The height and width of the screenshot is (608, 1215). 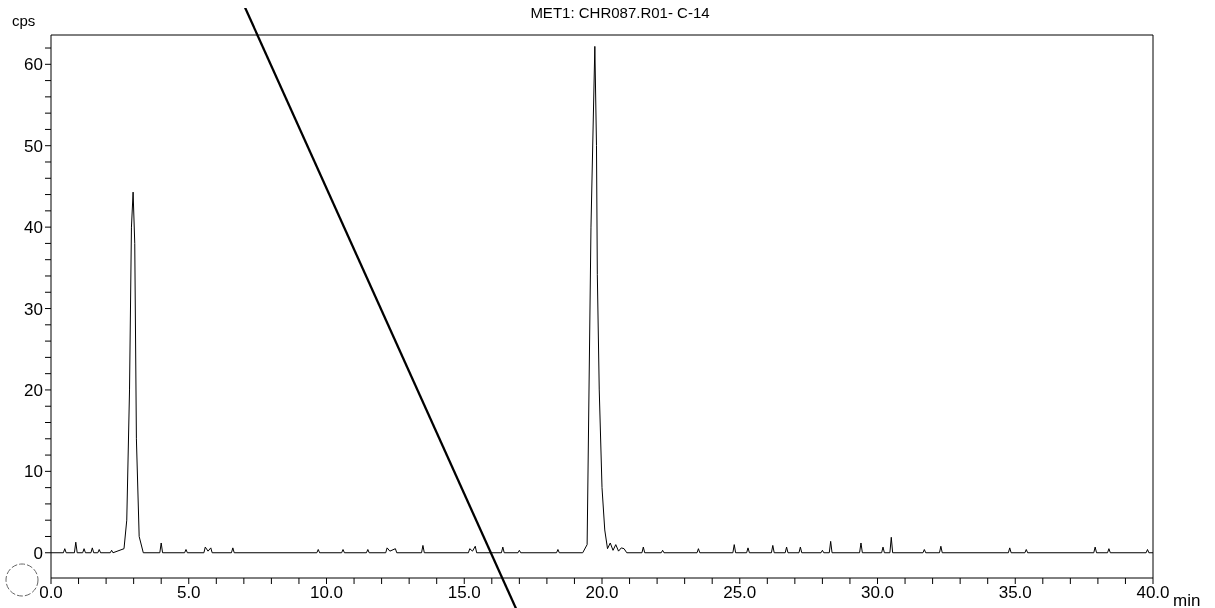 I want to click on x-tick-label: 10.0, so click(x=326, y=593).